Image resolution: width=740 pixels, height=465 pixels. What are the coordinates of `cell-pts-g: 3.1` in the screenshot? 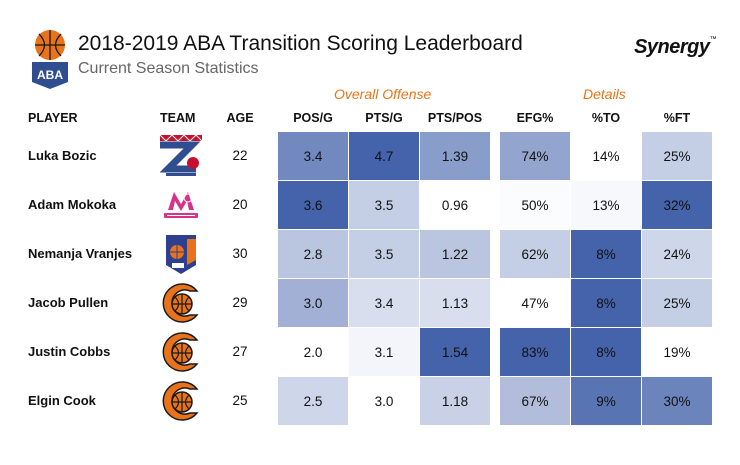 It's located at (384, 352).